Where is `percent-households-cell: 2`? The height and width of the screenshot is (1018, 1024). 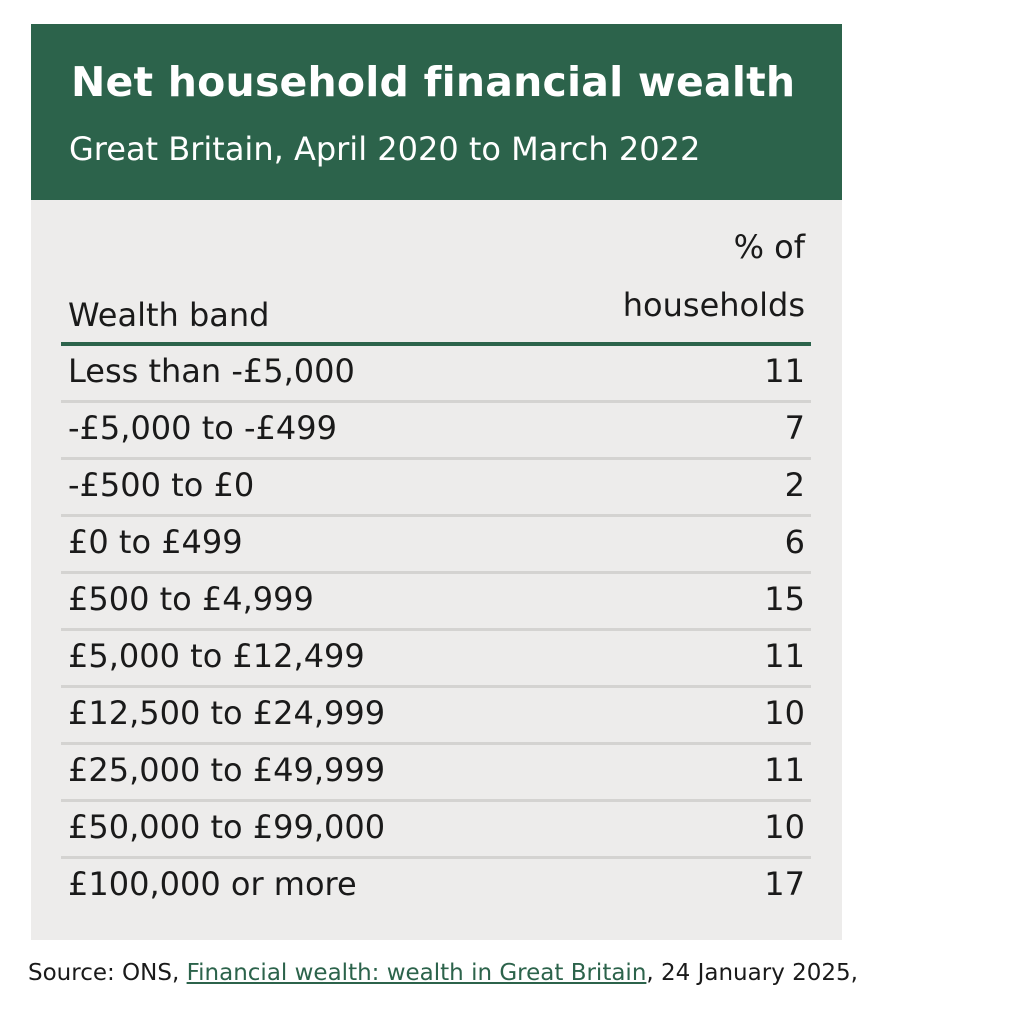
percent-households-cell: 2 is located at coordinates (794, 485).